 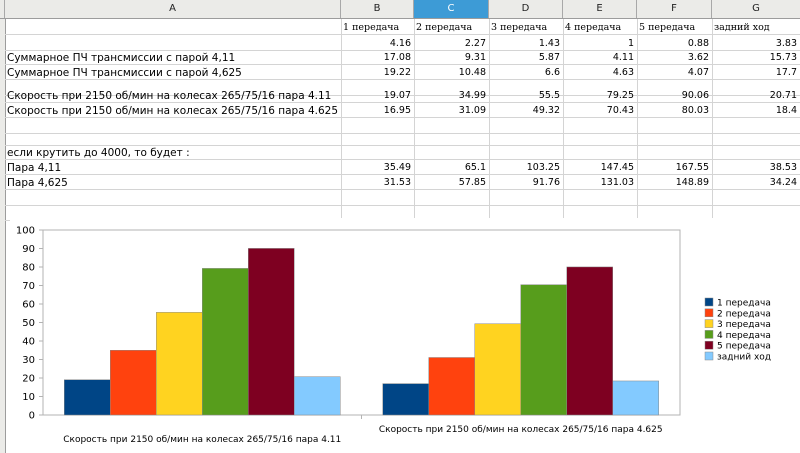 I want to click on table-cell: 15.73, so click(x=783, y=57).